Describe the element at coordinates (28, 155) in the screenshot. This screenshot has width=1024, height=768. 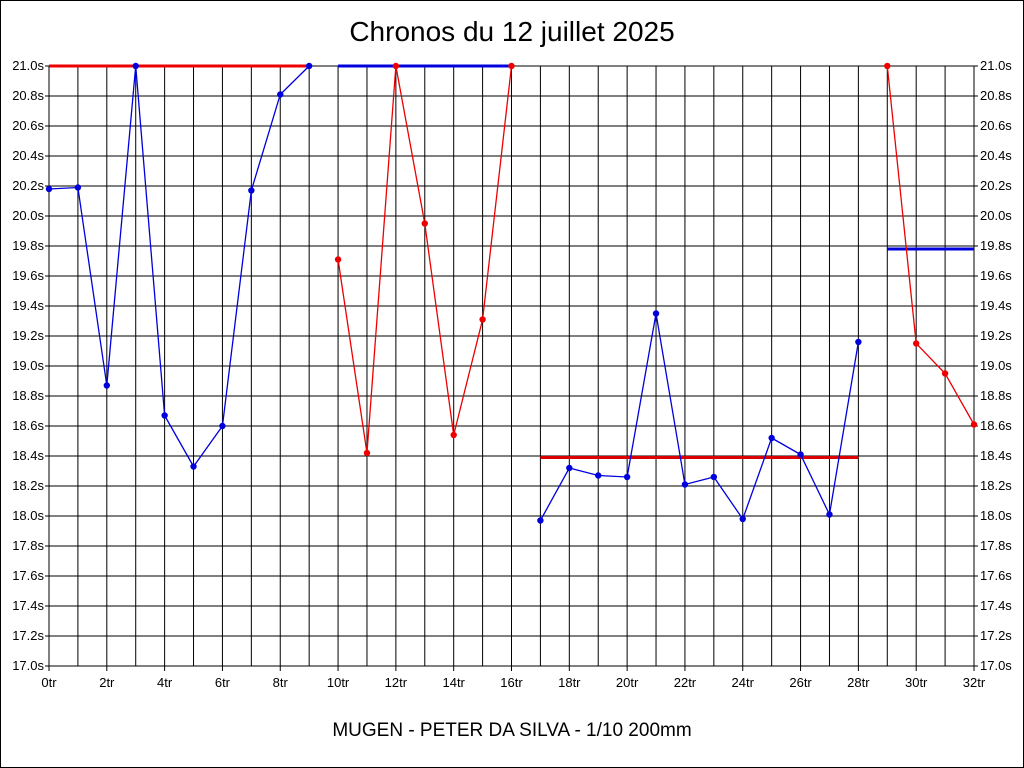
I see `y-tick-label-left: 20.4s` at that location.